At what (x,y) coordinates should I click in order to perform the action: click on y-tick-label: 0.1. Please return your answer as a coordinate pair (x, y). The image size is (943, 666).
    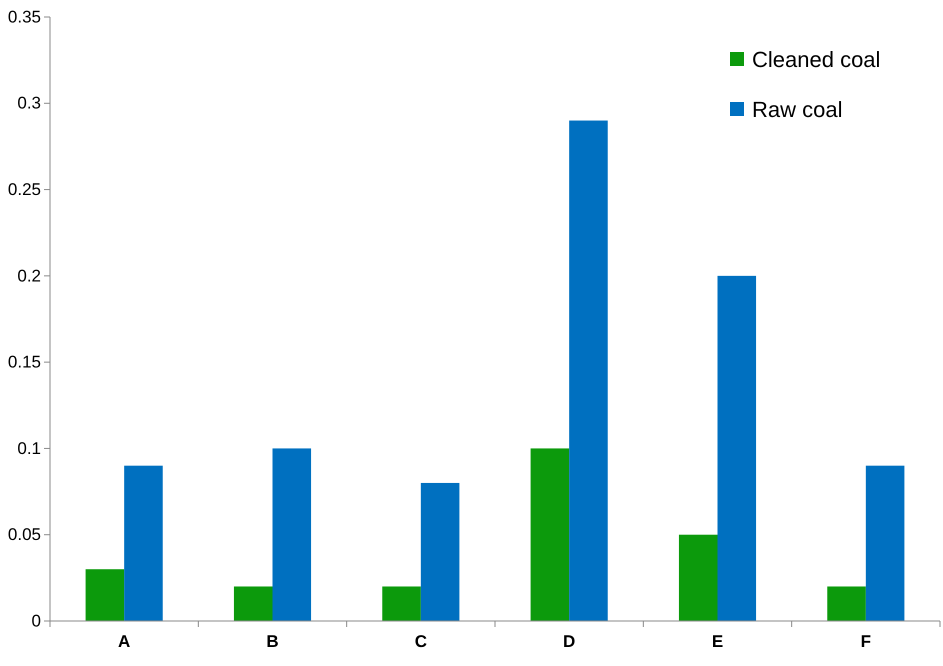
    Looking at the image, I should click on (29, 448).